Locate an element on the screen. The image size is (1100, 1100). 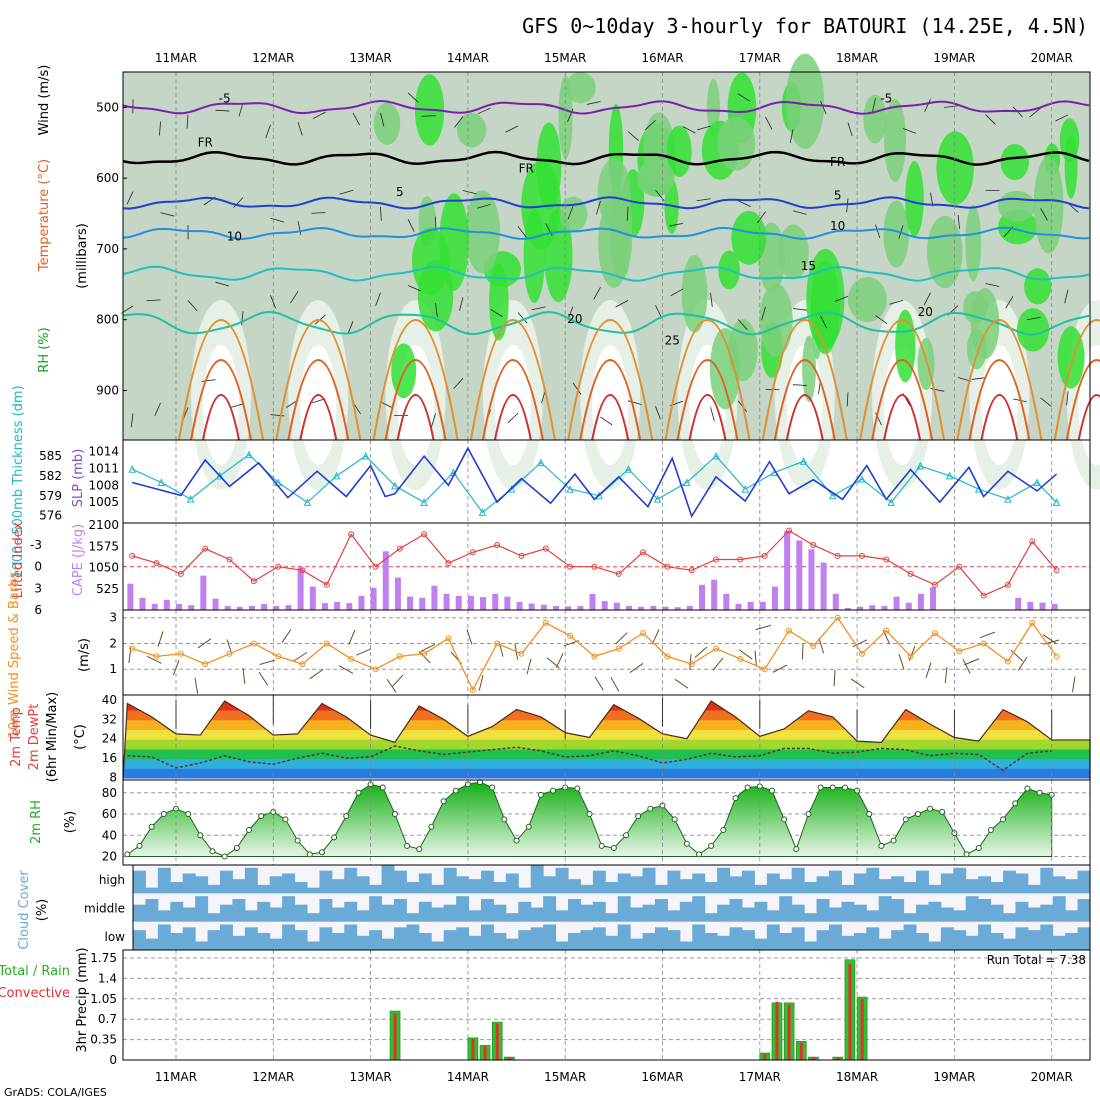
wind10m-unit: (m/s) is located at coordinates (84, 655).